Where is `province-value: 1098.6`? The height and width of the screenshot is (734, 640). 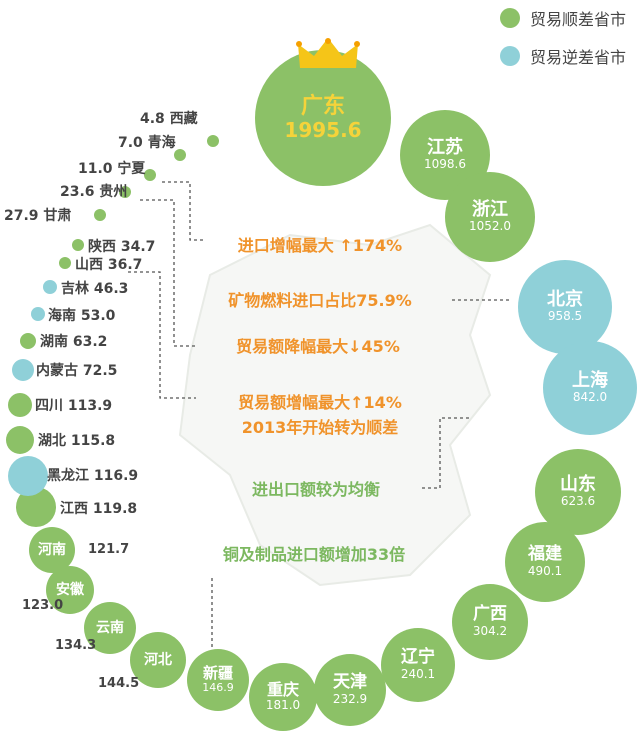 province-value: 1098.6 is located at coordinates (445, 164).